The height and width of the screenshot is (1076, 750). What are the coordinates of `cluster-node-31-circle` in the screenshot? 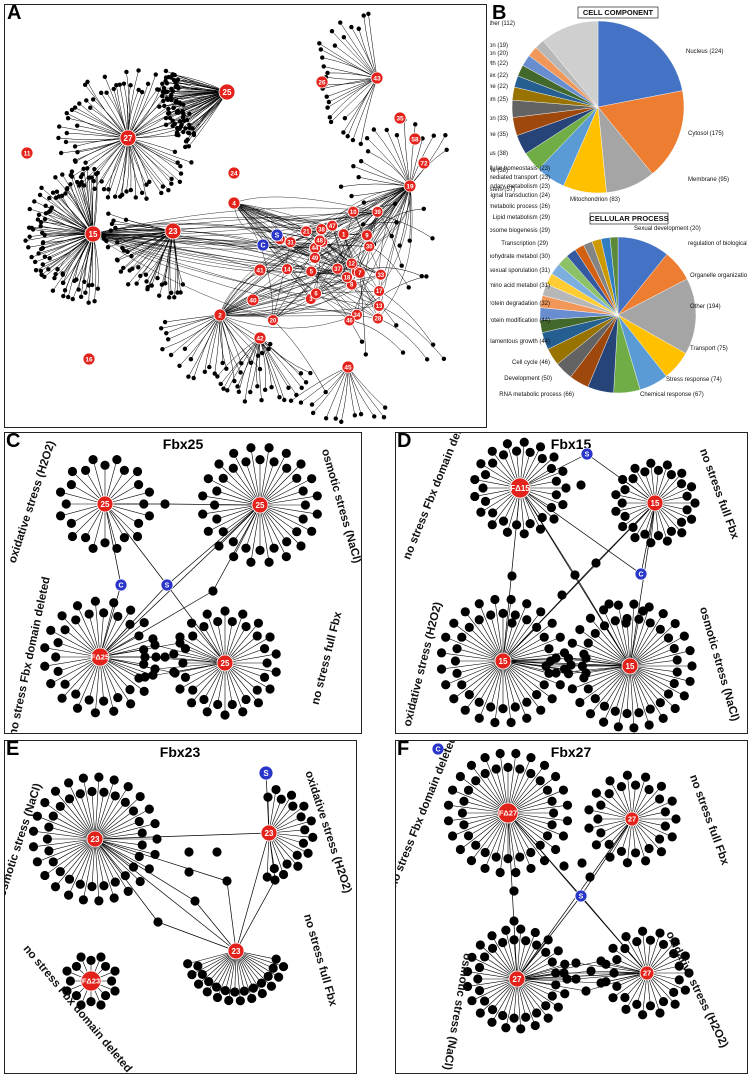 It's located at (290, 242).